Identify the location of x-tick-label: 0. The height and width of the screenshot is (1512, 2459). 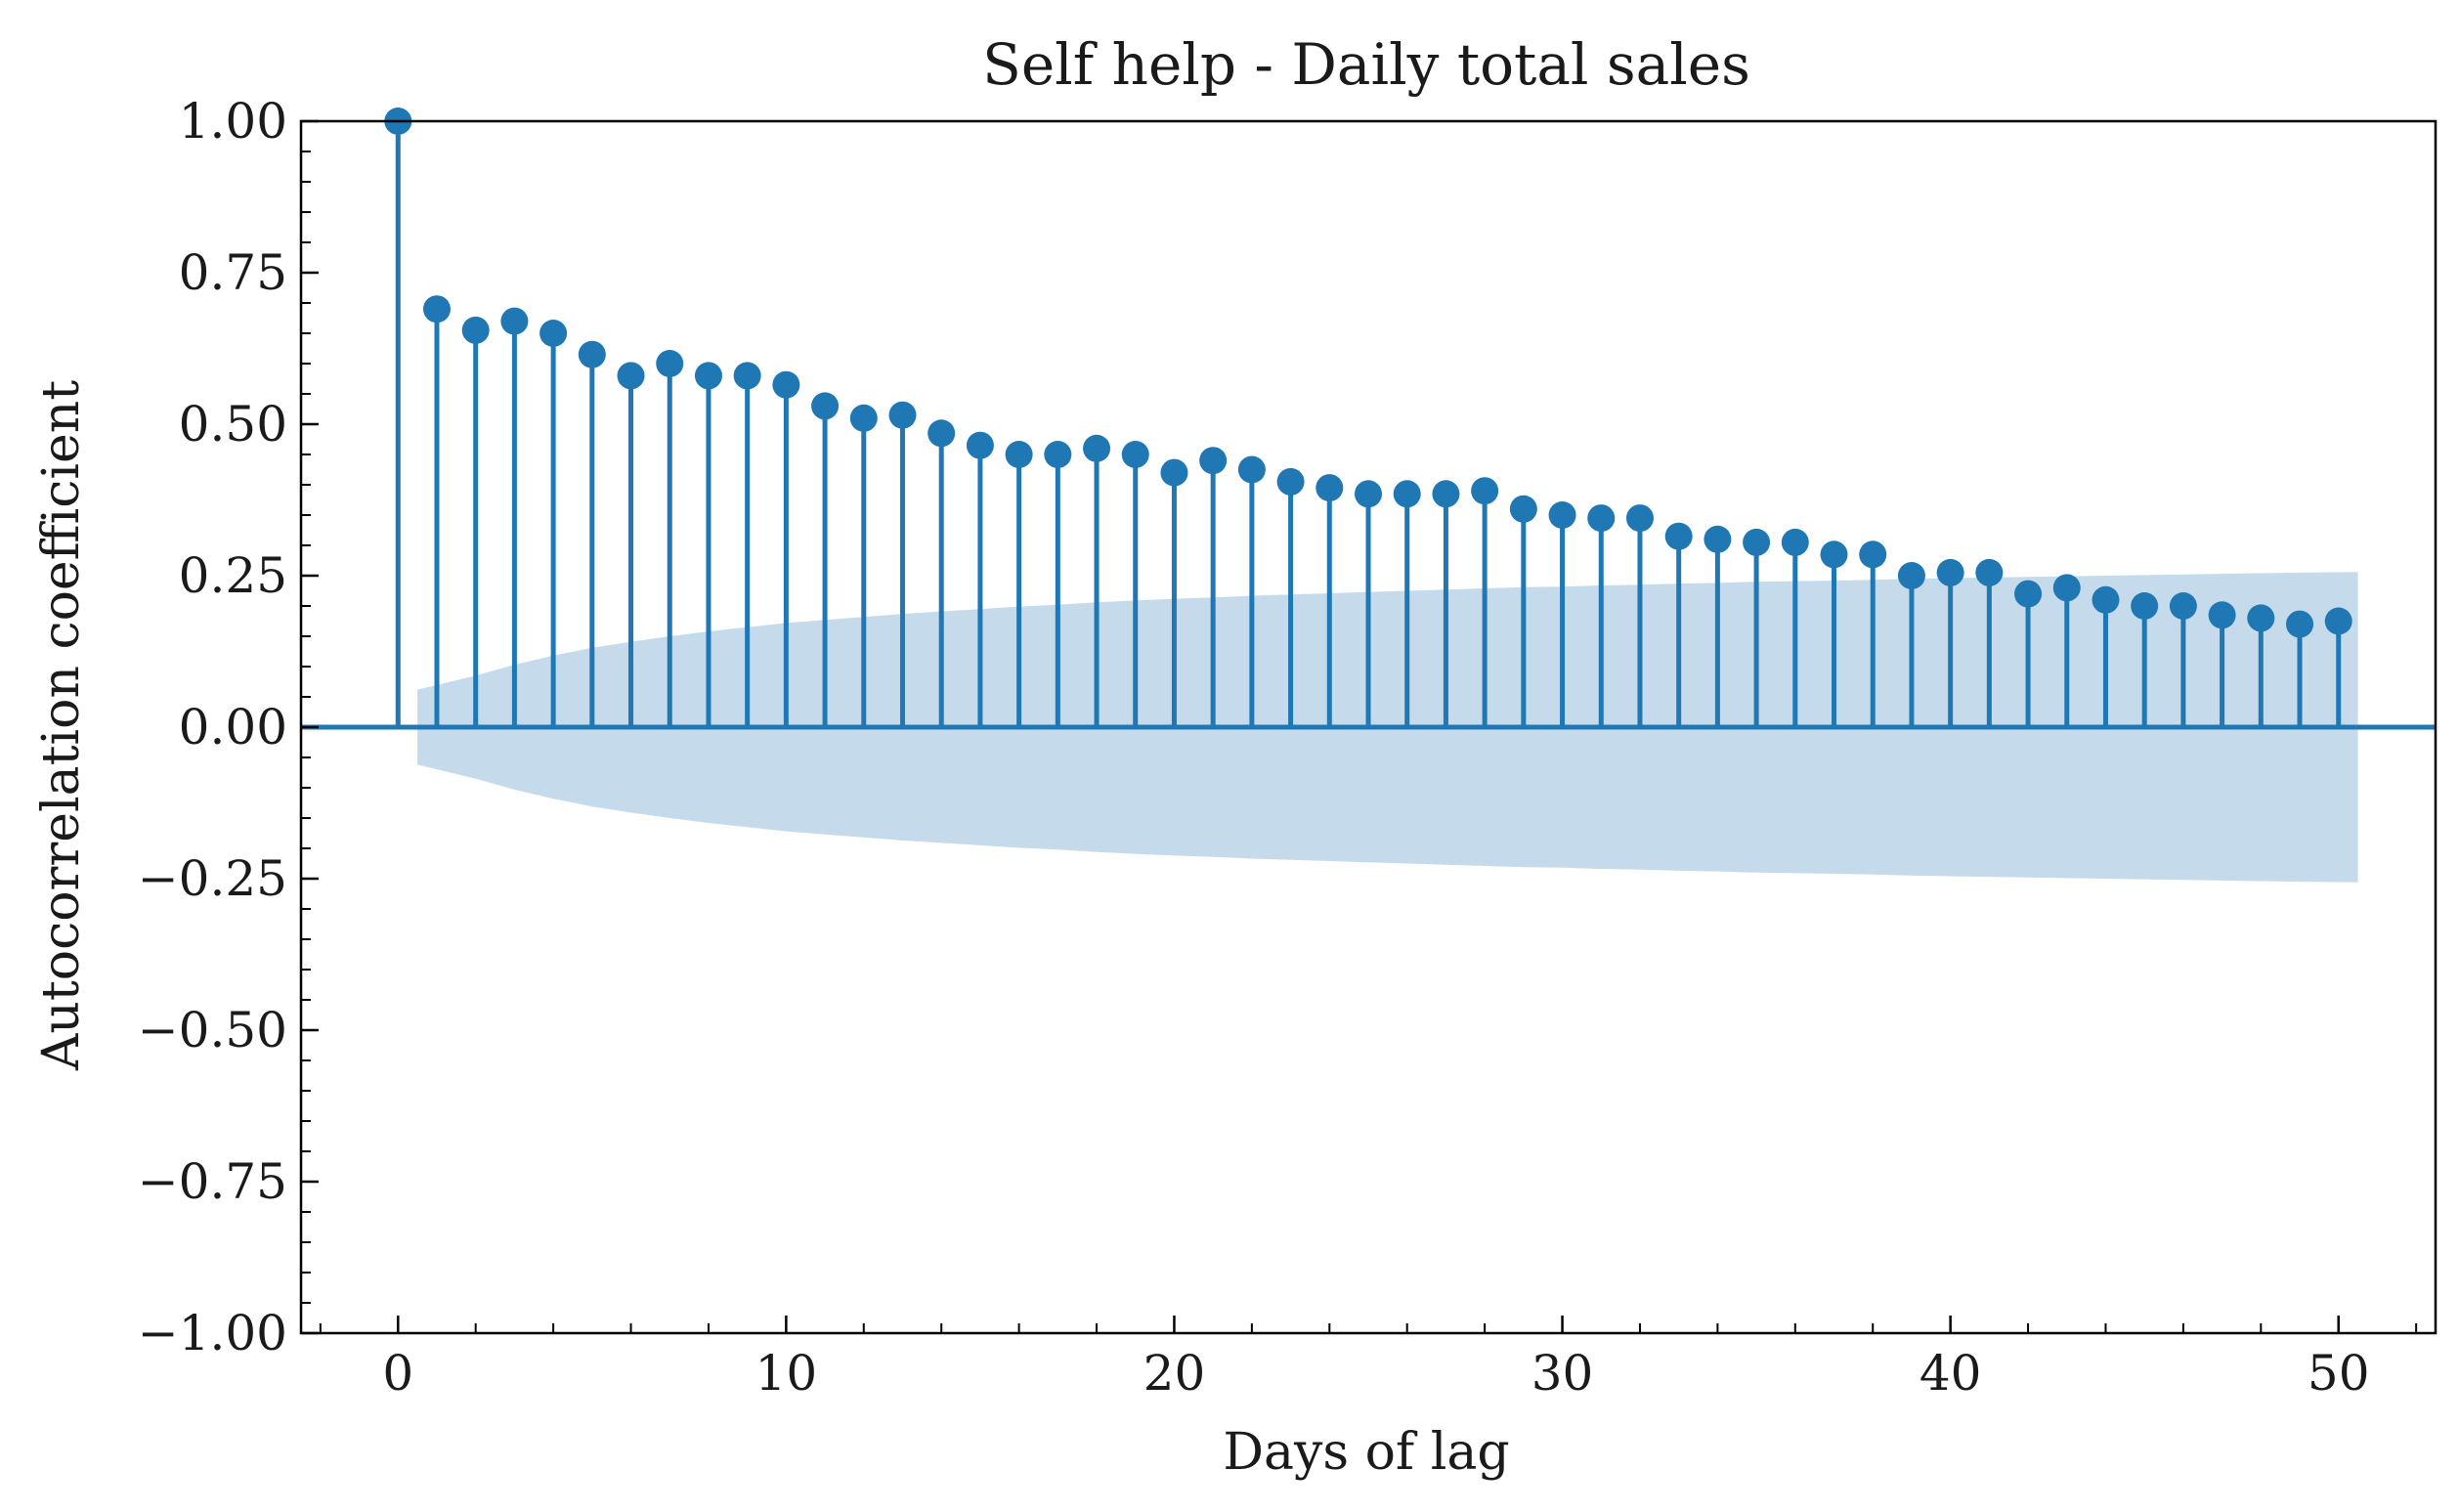
(397, 1373).